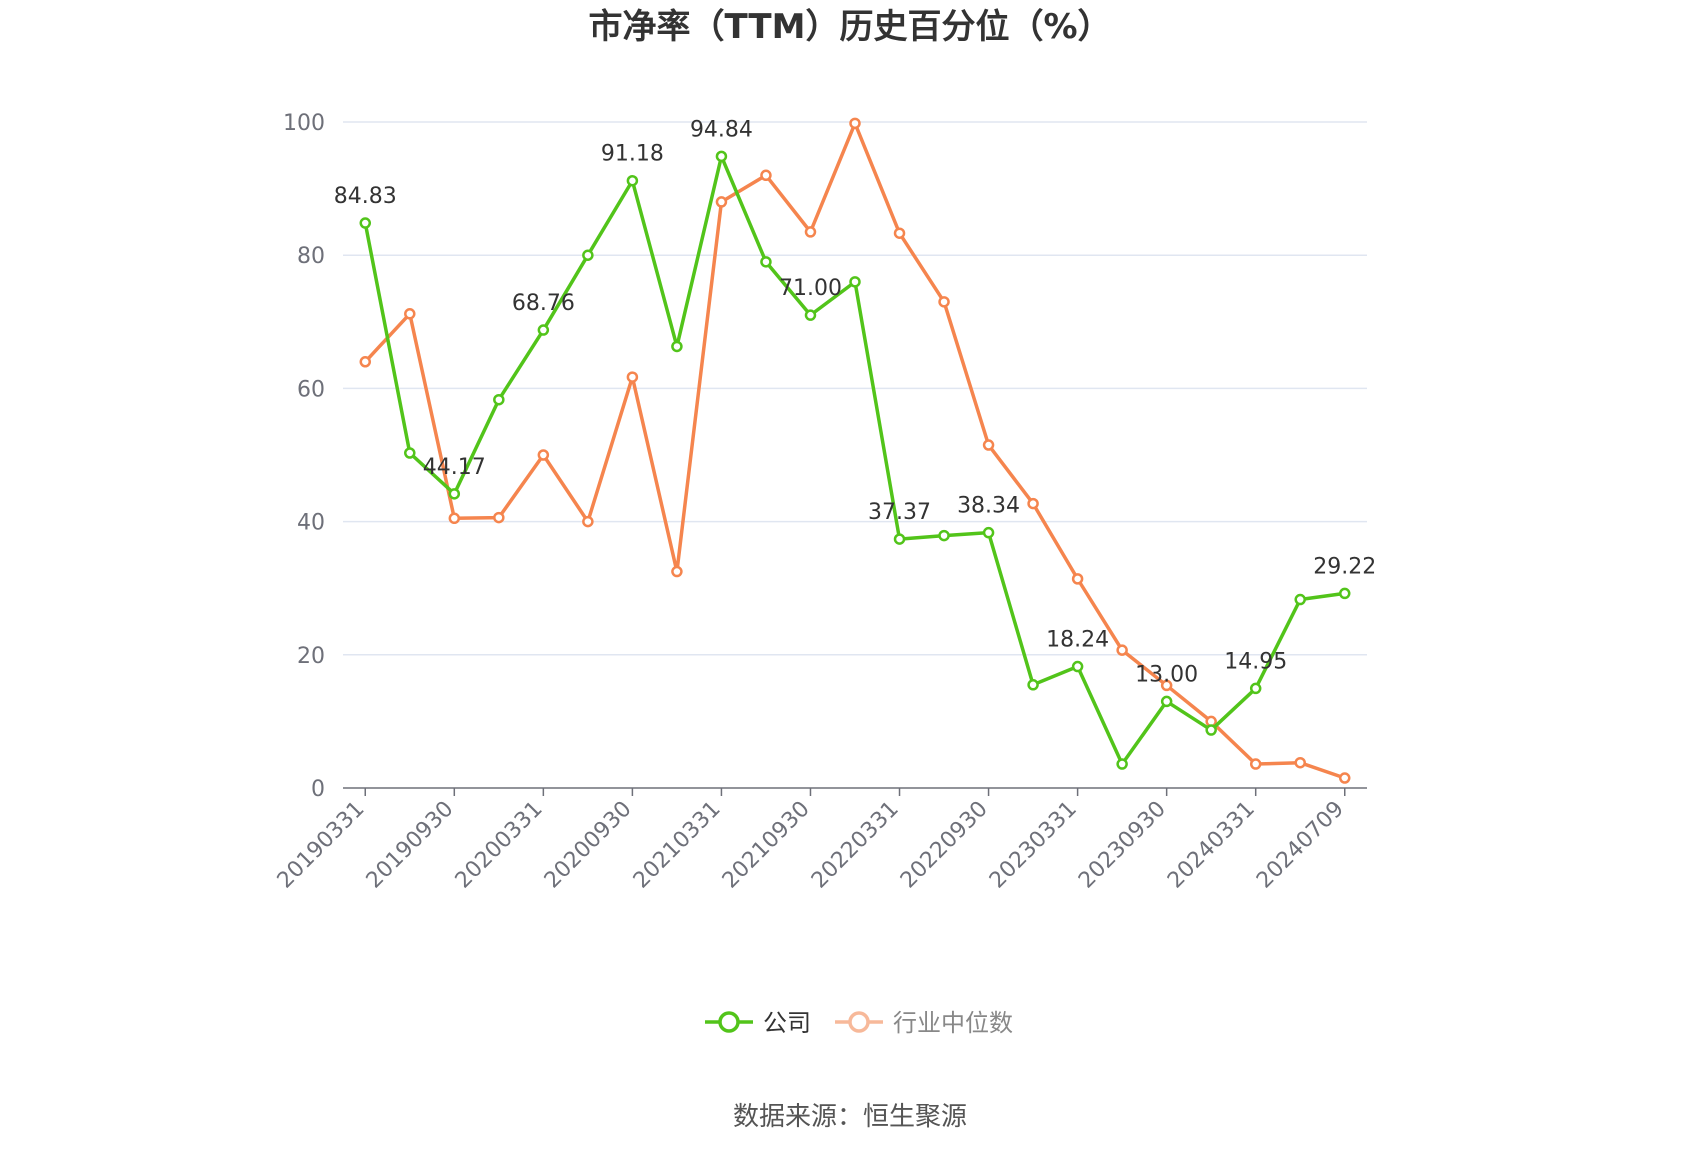 This screenshot has width=1700, height=1150. Describe the element at coordinates (304, 123) in the screenshot. I see `y-tick-label: 100` at that location.